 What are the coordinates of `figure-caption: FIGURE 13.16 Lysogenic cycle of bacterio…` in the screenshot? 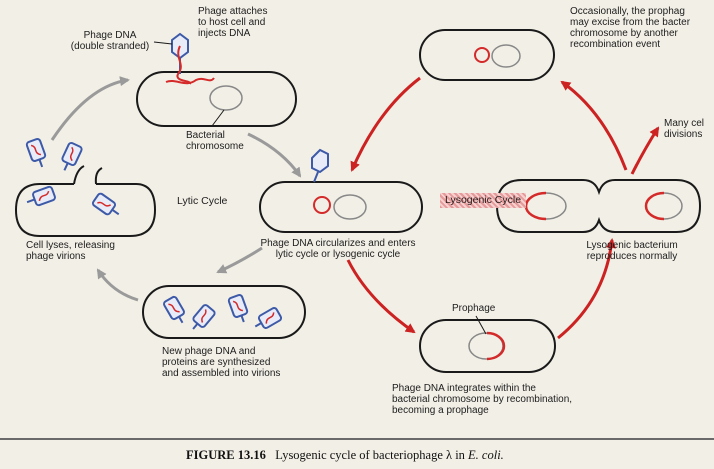 It's located at (357, 453).